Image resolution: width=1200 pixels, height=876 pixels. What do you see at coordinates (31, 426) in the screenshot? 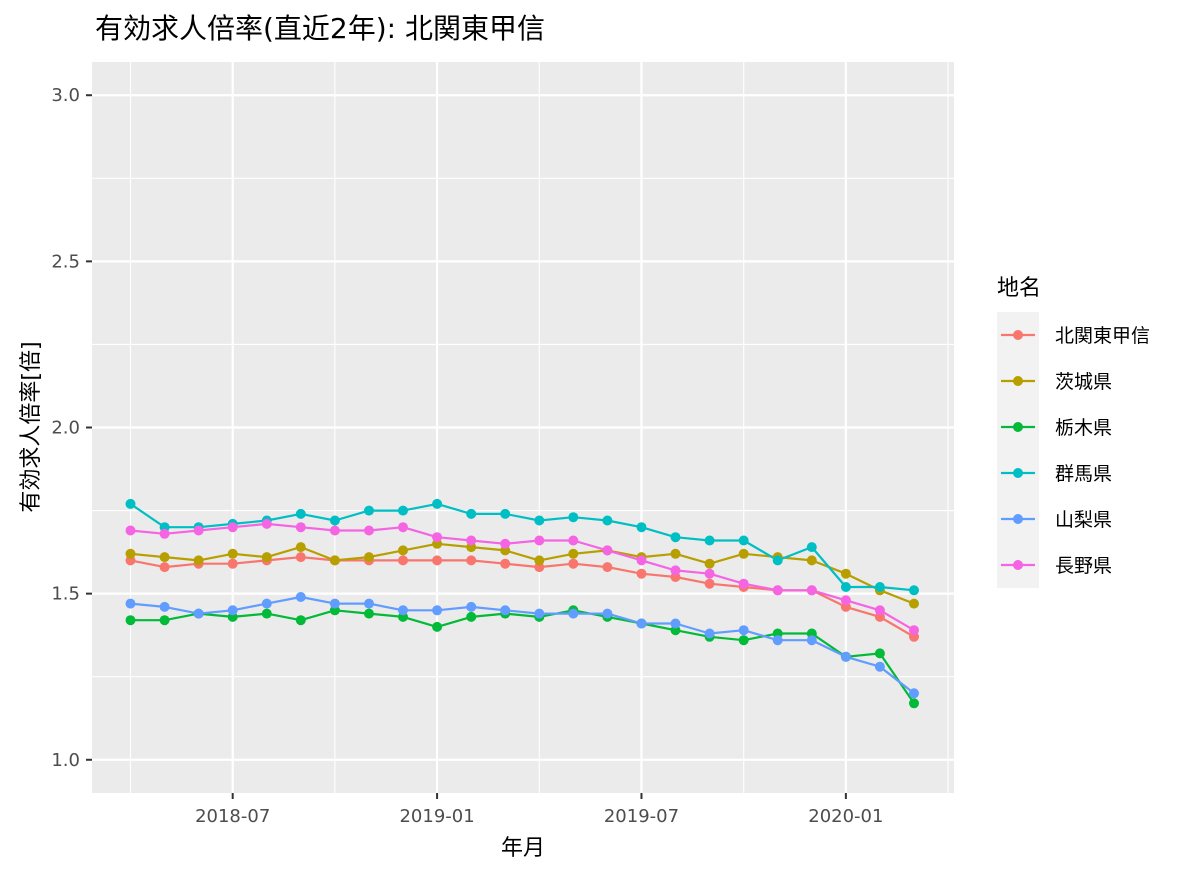
I see `y-axis-title: 有効求人倍率[倍]` at bounding box center [31, 426].